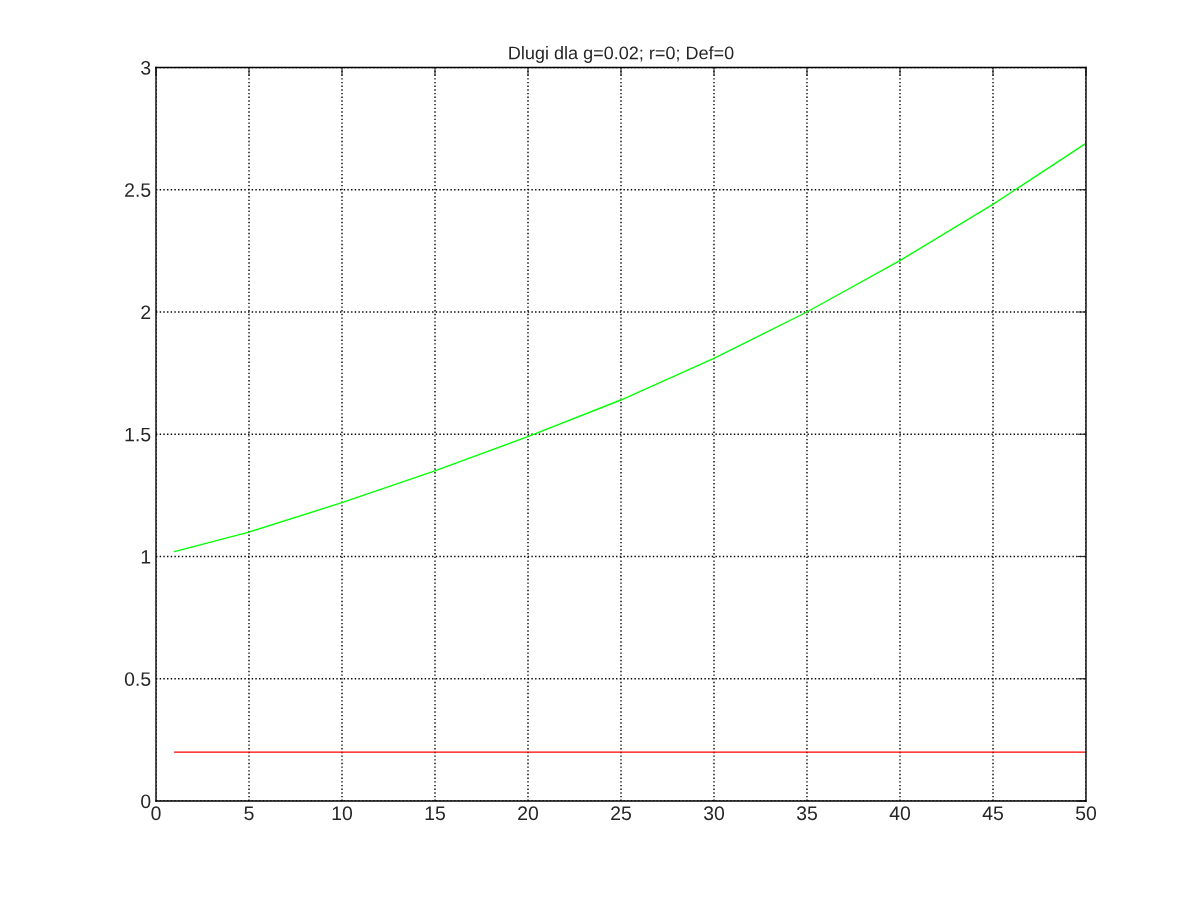 The image size is (1200, 900). What do you see at coordinates (528, 813) in the screenshot?
I see `x-tick-label: 20` at bounding box center [528, 813].